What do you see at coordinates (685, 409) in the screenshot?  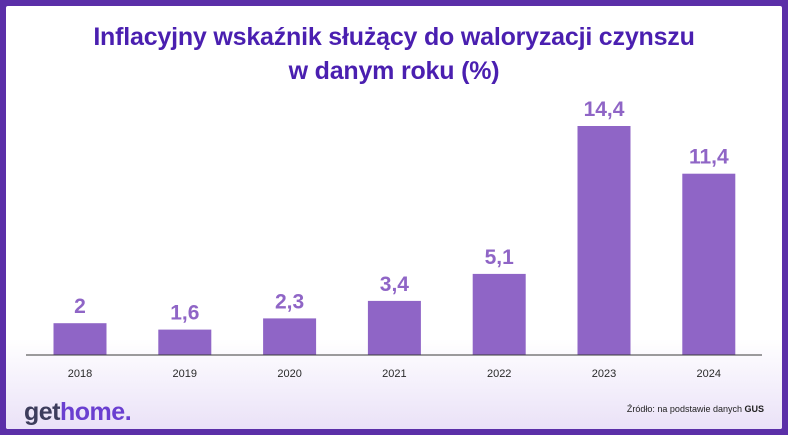 I see `source-prefix: Źródło: na podstawie danych` at bounding box center [685, 409].